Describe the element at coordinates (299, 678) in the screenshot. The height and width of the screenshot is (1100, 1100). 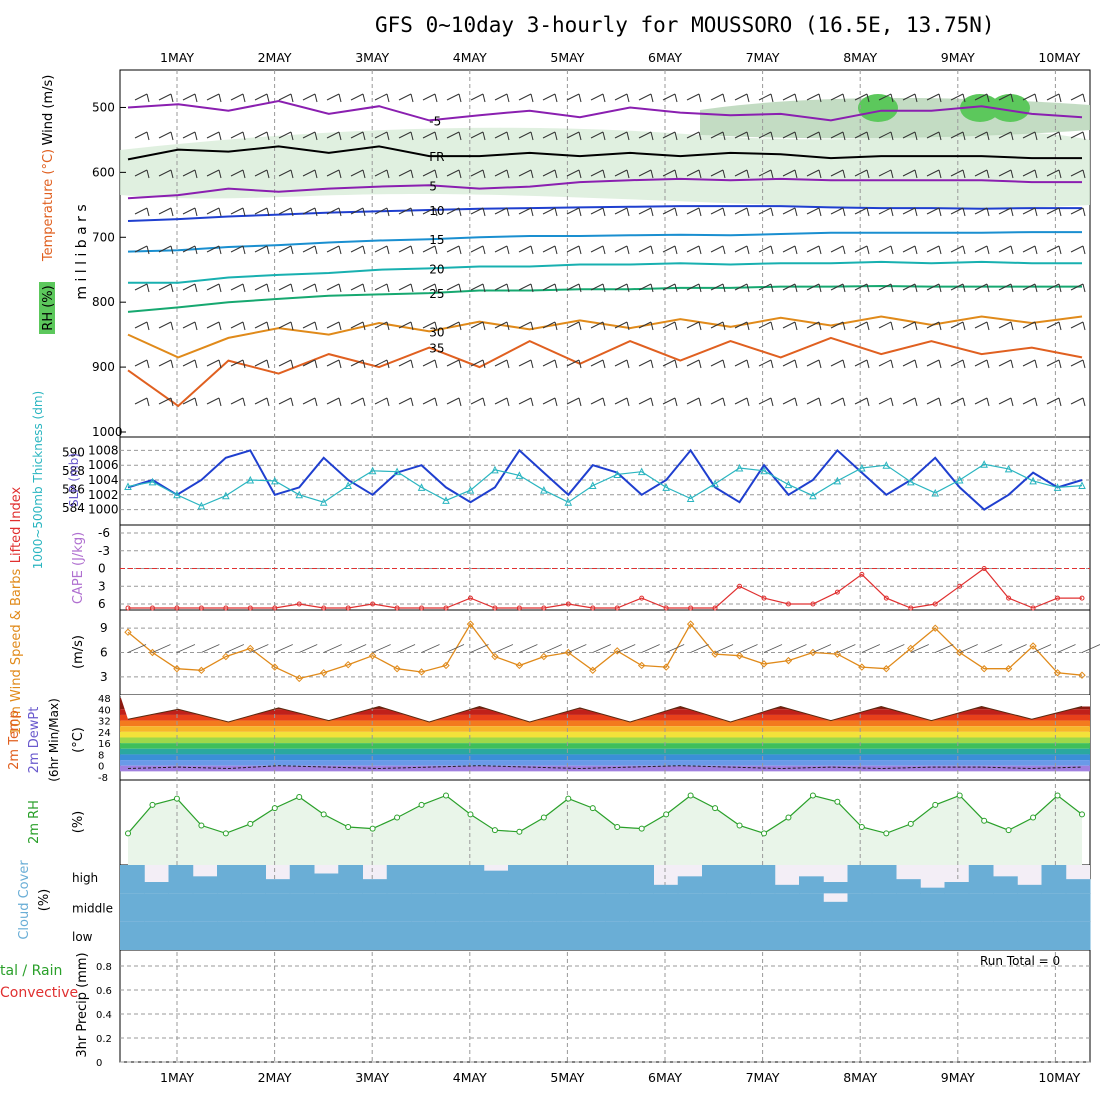
I see `wind10-marker` at that location.